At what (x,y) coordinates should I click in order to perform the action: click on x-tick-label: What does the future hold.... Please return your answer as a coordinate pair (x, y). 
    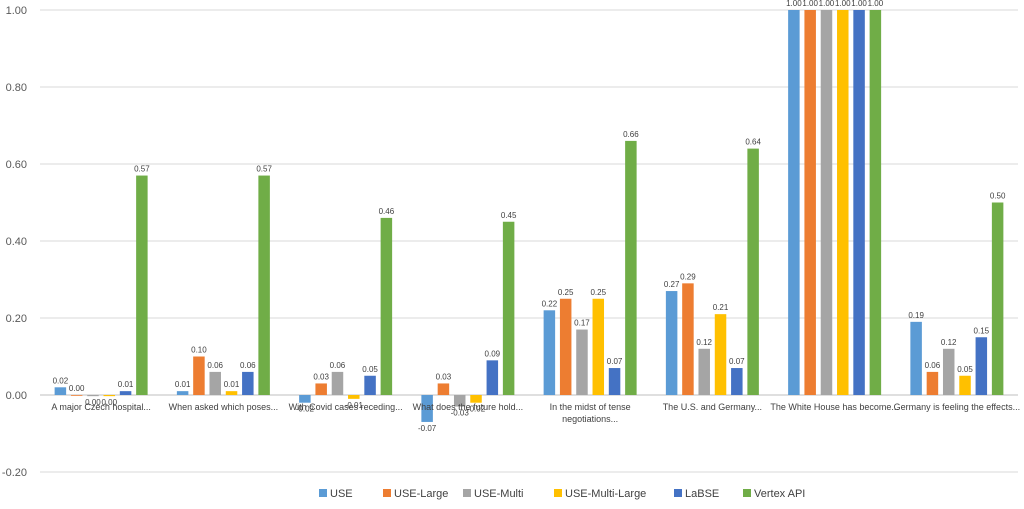
    Looking at the image, I should click on (468, 407).